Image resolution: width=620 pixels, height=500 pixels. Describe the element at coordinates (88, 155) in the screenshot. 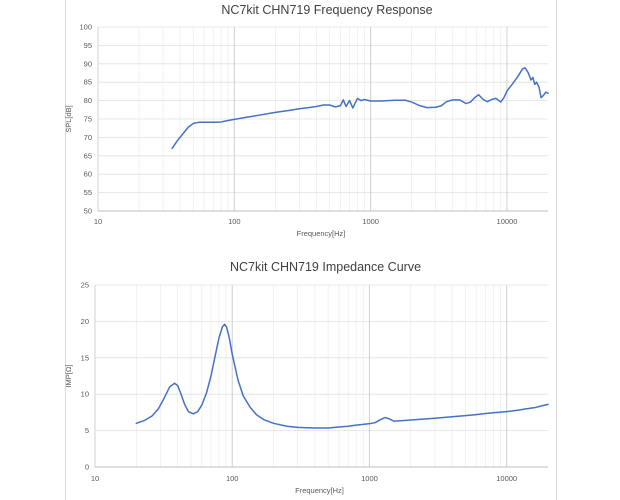

I see `y-tick-label: 65` at that location.